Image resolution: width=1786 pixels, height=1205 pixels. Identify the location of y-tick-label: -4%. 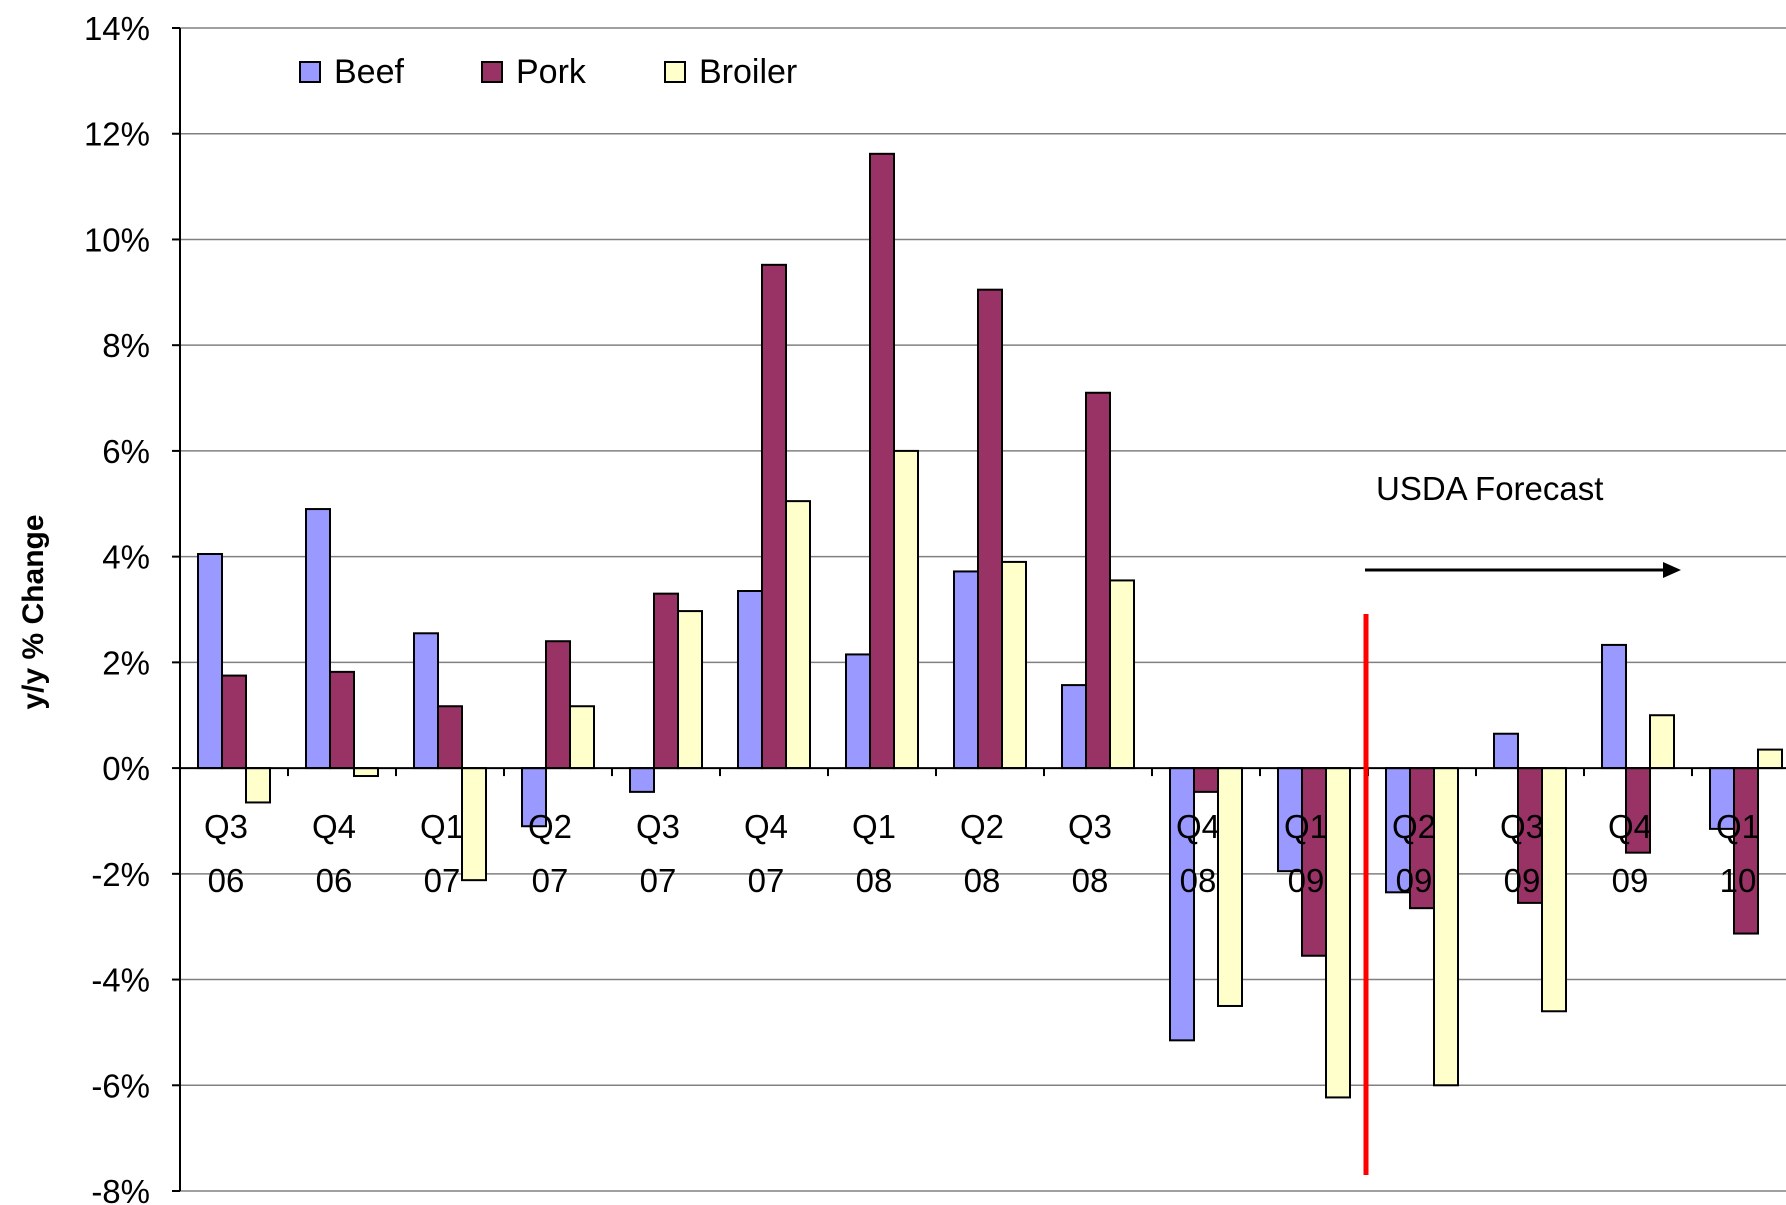
(120, 980).